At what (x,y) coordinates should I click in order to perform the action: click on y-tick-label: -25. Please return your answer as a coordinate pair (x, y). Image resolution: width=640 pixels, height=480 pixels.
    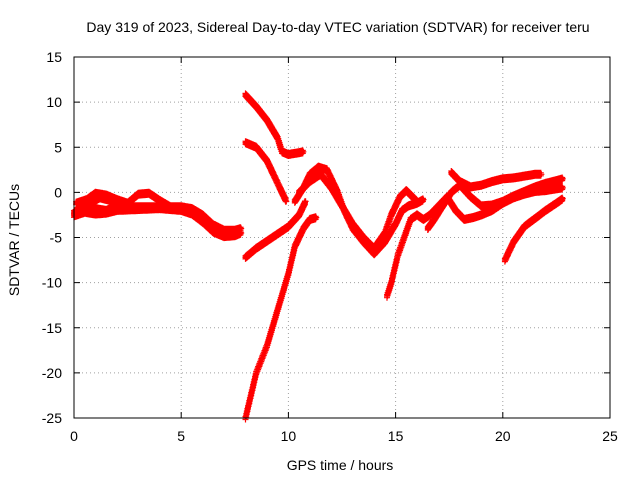
    Looking at the image, I should click on (52, 418).